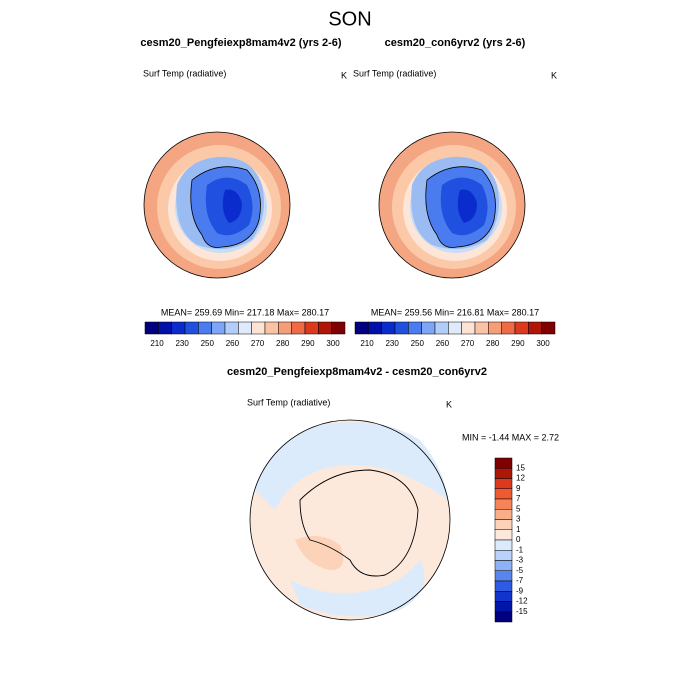  I want to click on colorbar-label: 5, so click(518, 508).